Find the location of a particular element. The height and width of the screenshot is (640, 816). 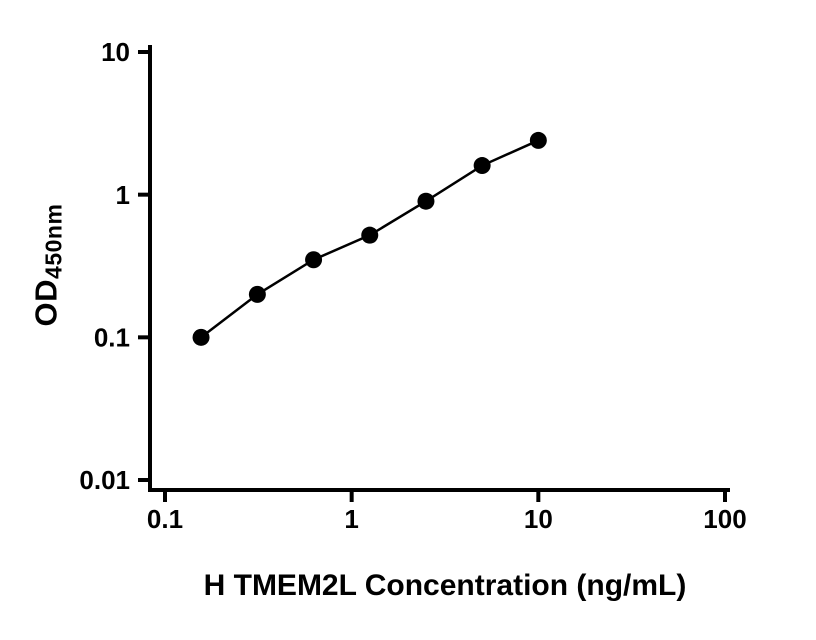

x-tick-label: 1 is located at coordinates (351, 519).